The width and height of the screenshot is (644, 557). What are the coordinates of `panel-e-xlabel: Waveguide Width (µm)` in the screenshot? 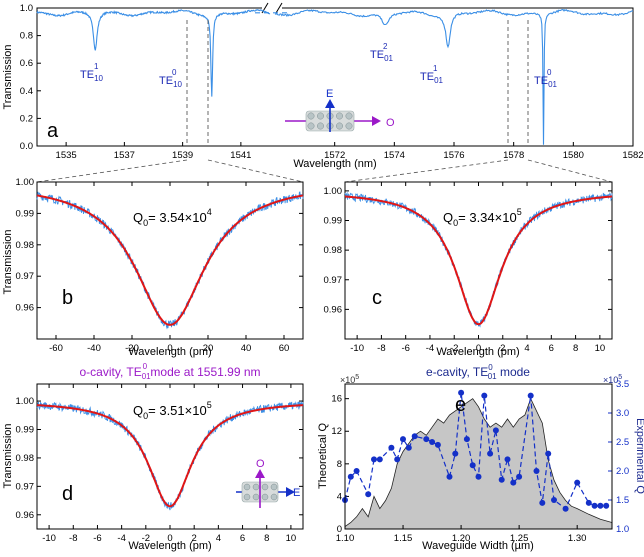 It's located at (478, 546).